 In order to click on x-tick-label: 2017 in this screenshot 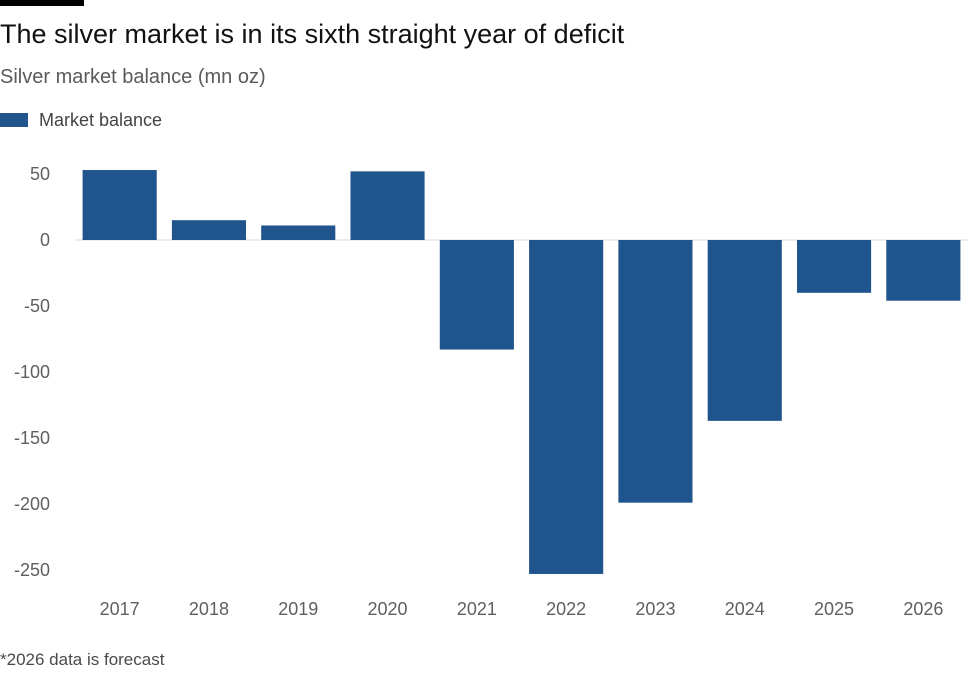, I will do `click(120, 609)`.